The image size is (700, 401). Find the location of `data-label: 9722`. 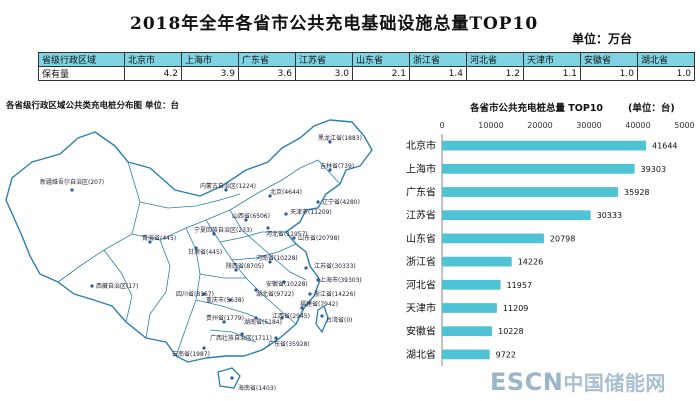

data-label: 9722 is located at coordinates (506, 354).